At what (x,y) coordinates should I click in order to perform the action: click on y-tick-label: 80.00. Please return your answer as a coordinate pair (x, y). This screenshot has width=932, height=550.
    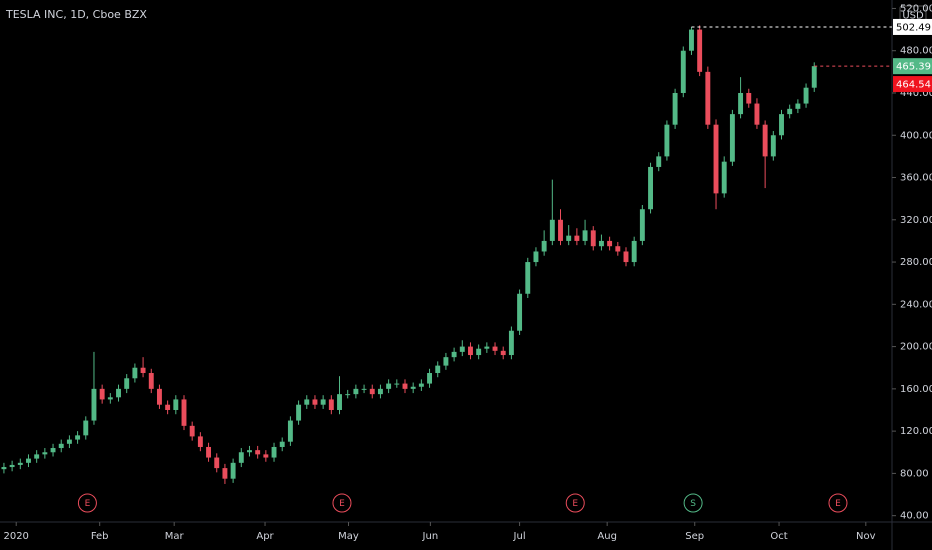
    Looking at the image, I should click on (914, 473).